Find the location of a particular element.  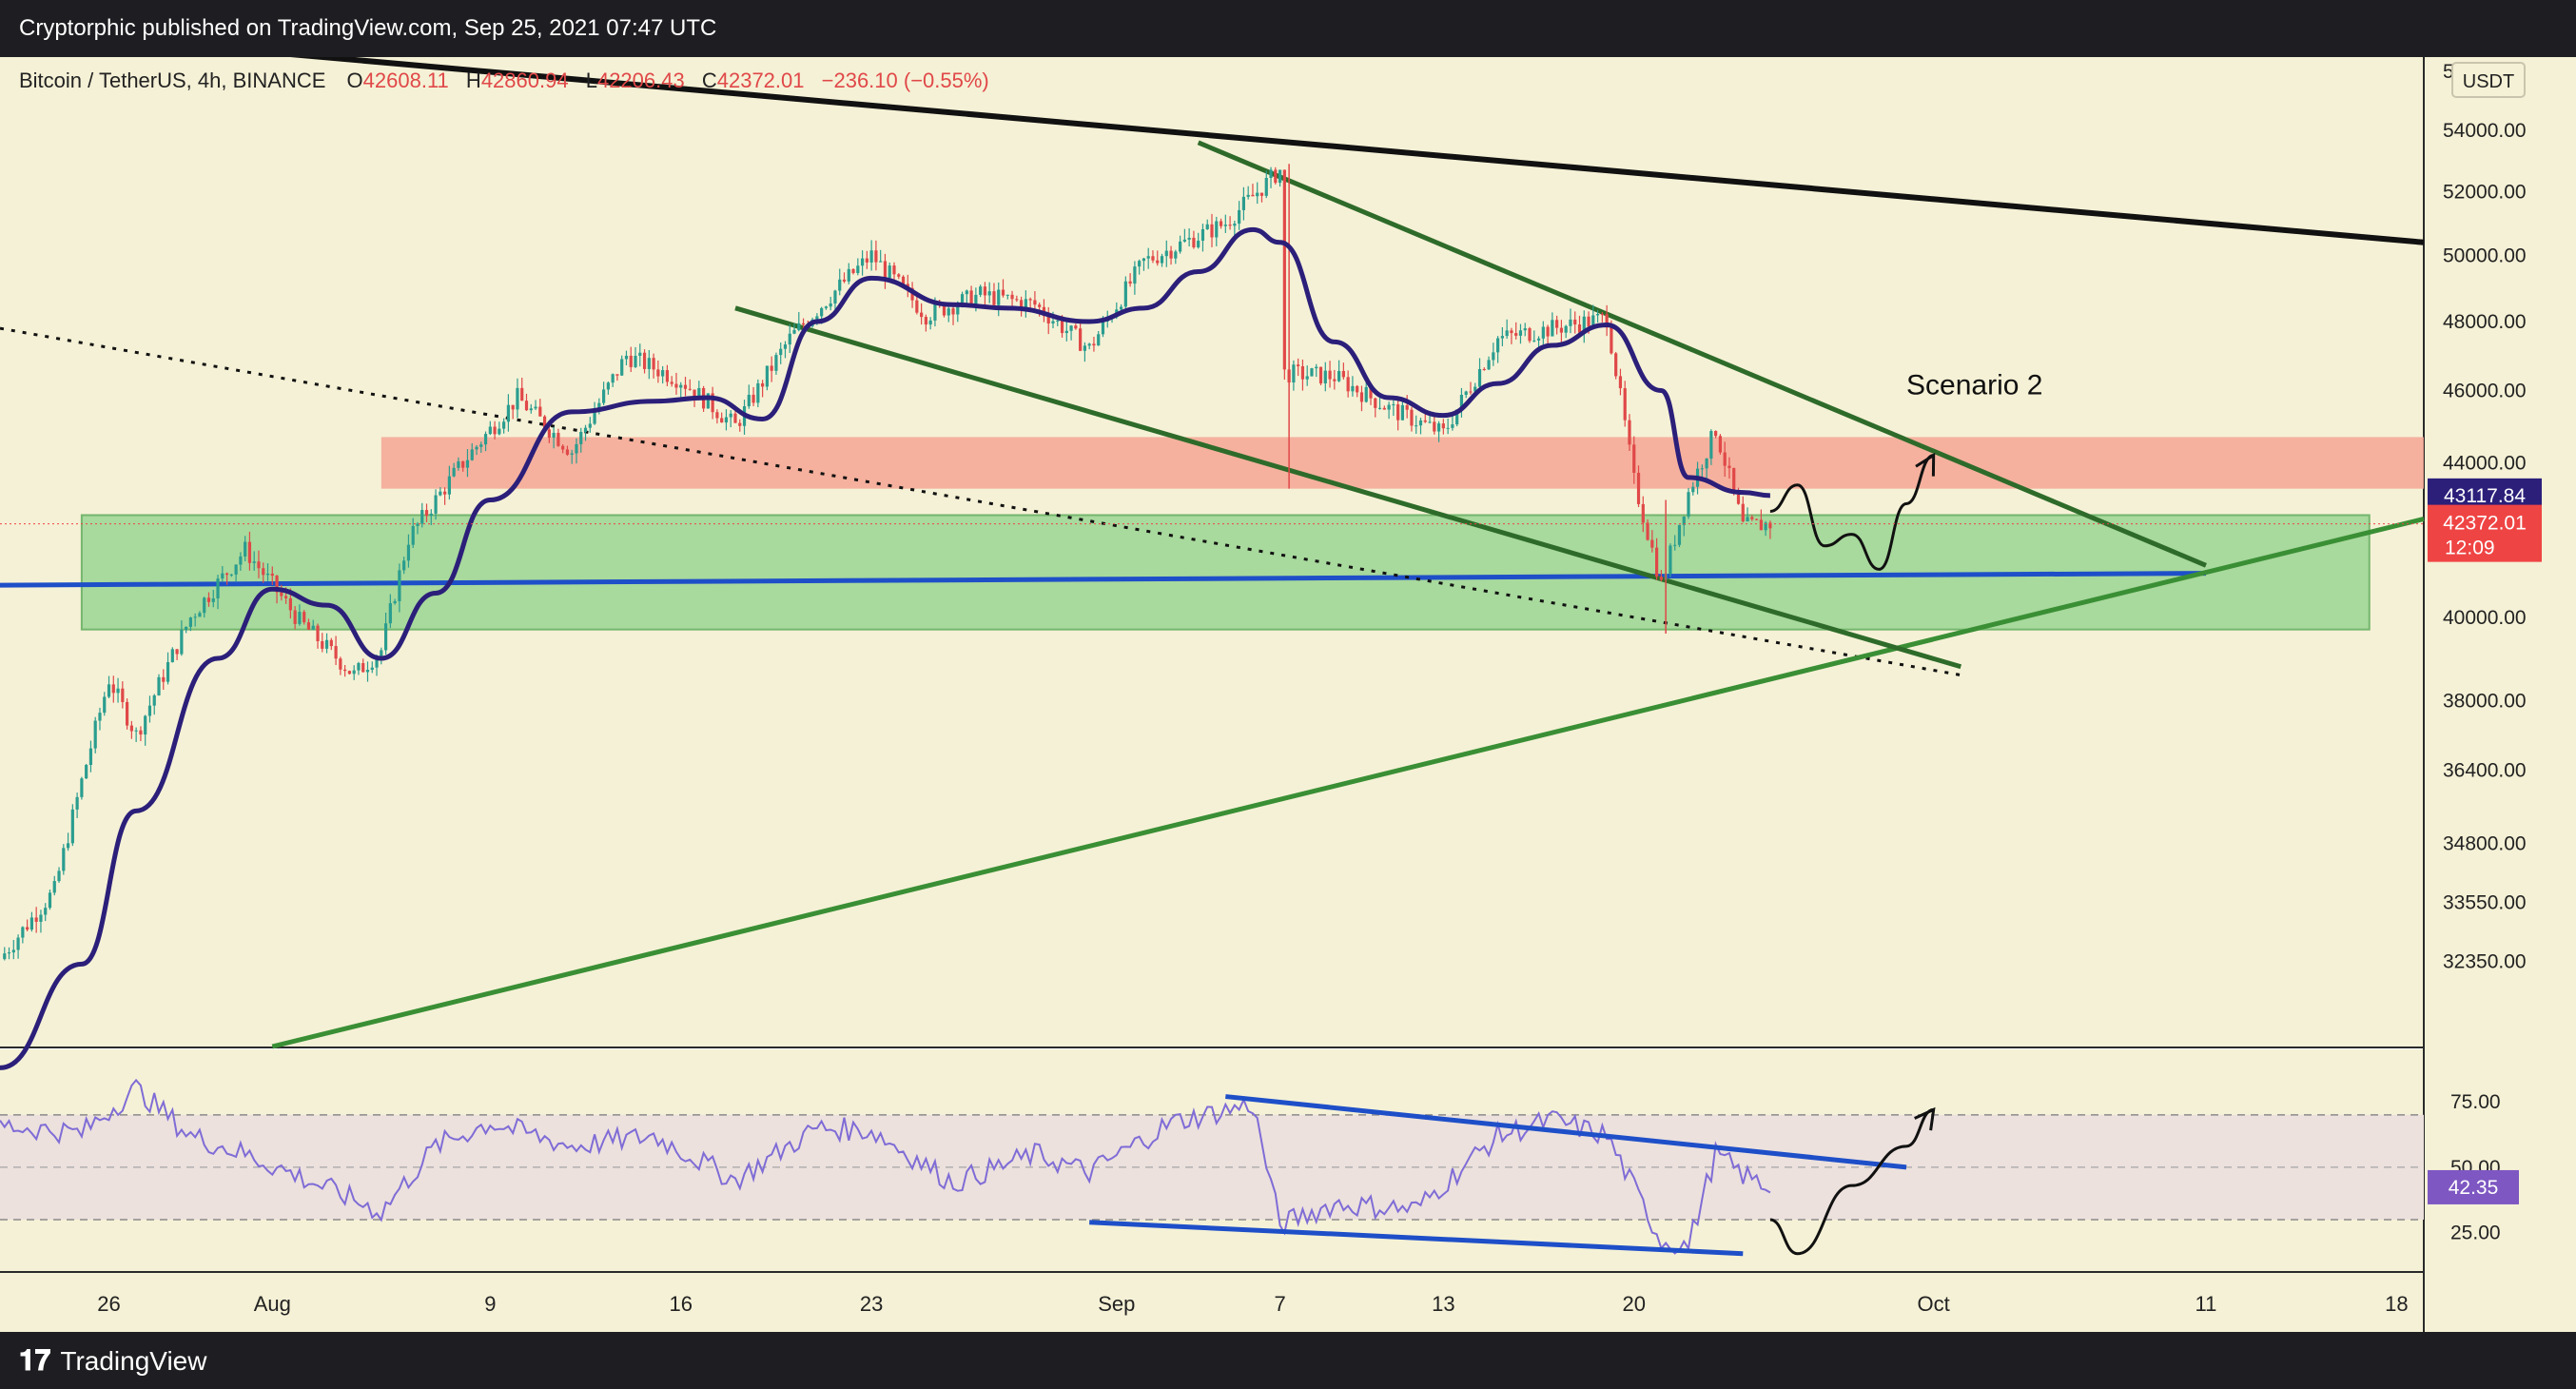

time-axis-label: 23 is located at coordinates (872, 1304).